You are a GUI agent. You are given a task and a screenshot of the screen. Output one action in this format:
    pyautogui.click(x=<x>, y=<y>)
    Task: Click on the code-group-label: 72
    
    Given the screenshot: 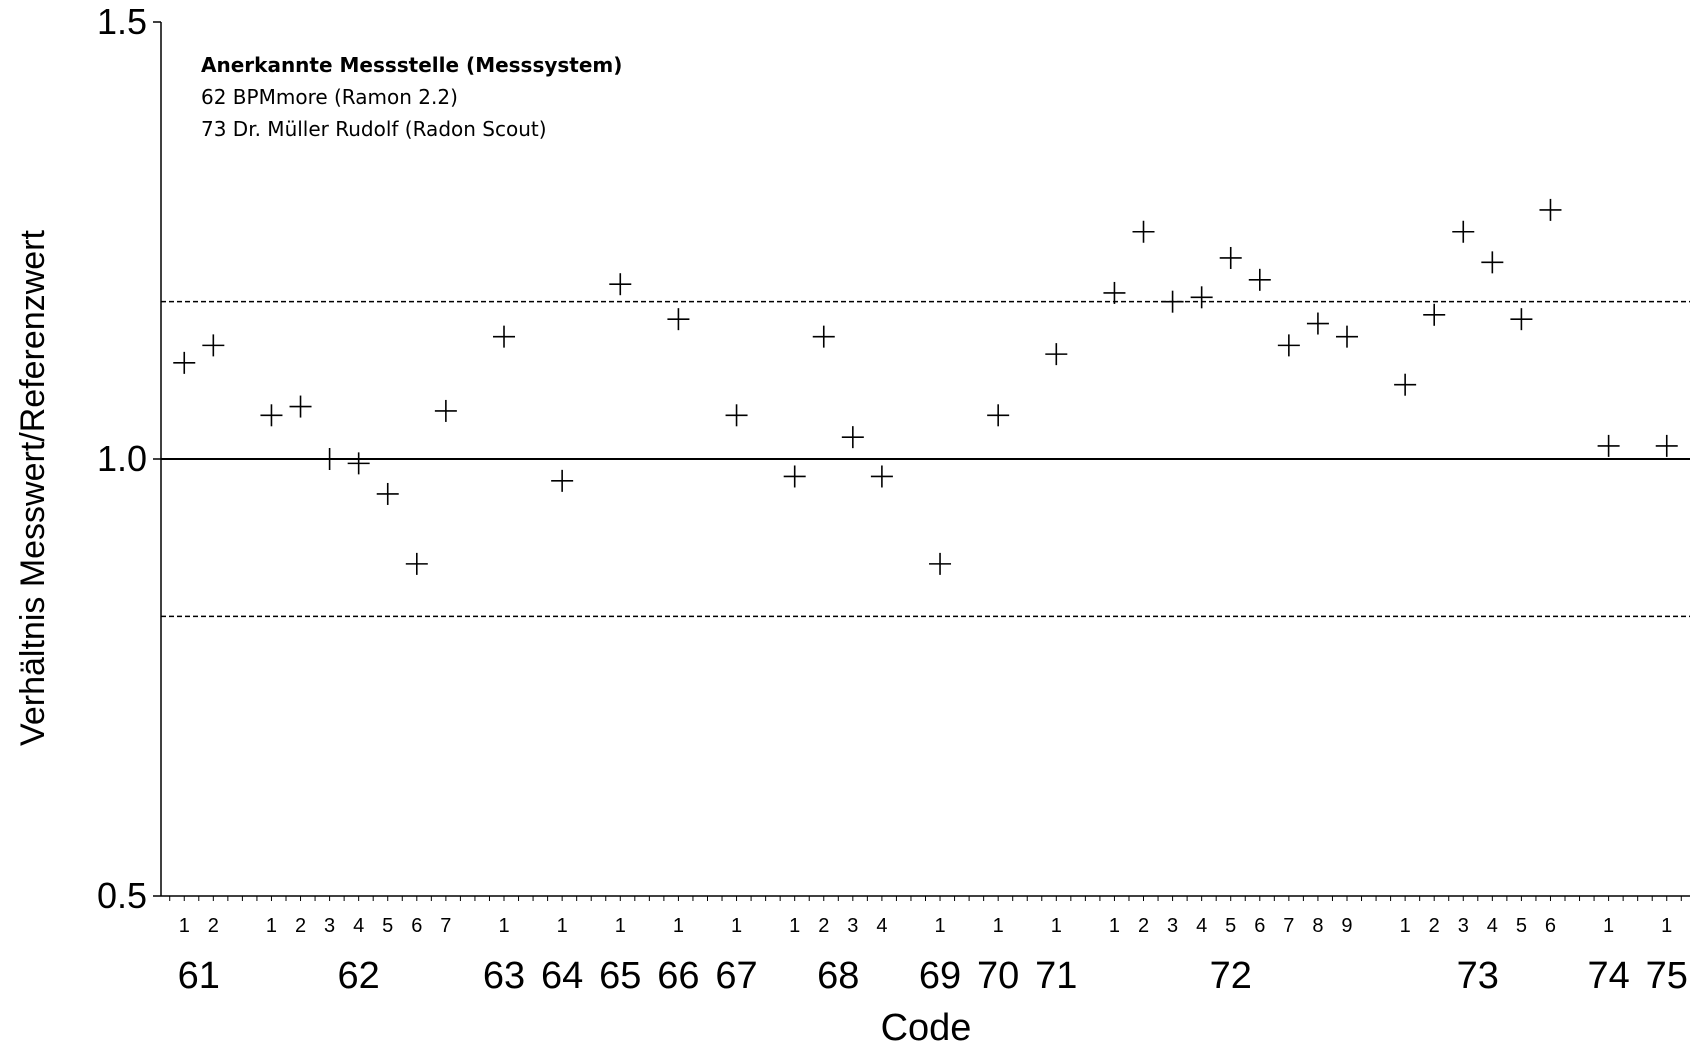 What is the action you would take?
    pyautogui.click(x=1231, y=976)
    